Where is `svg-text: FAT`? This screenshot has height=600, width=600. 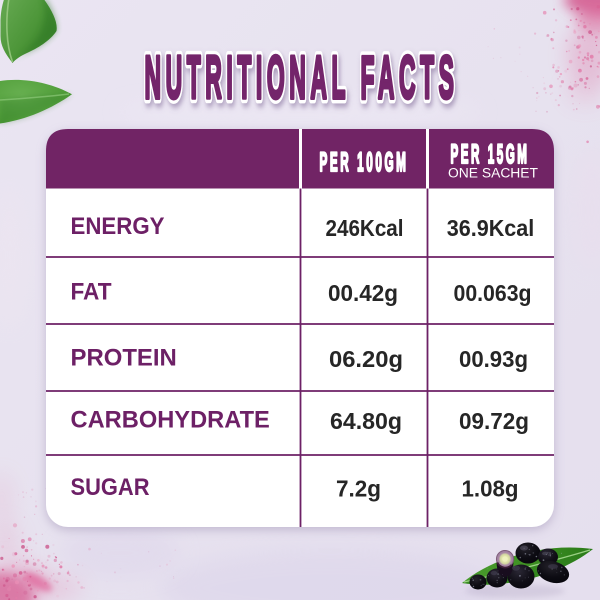 svg-text: FAT is located at coordinates (91, 292).